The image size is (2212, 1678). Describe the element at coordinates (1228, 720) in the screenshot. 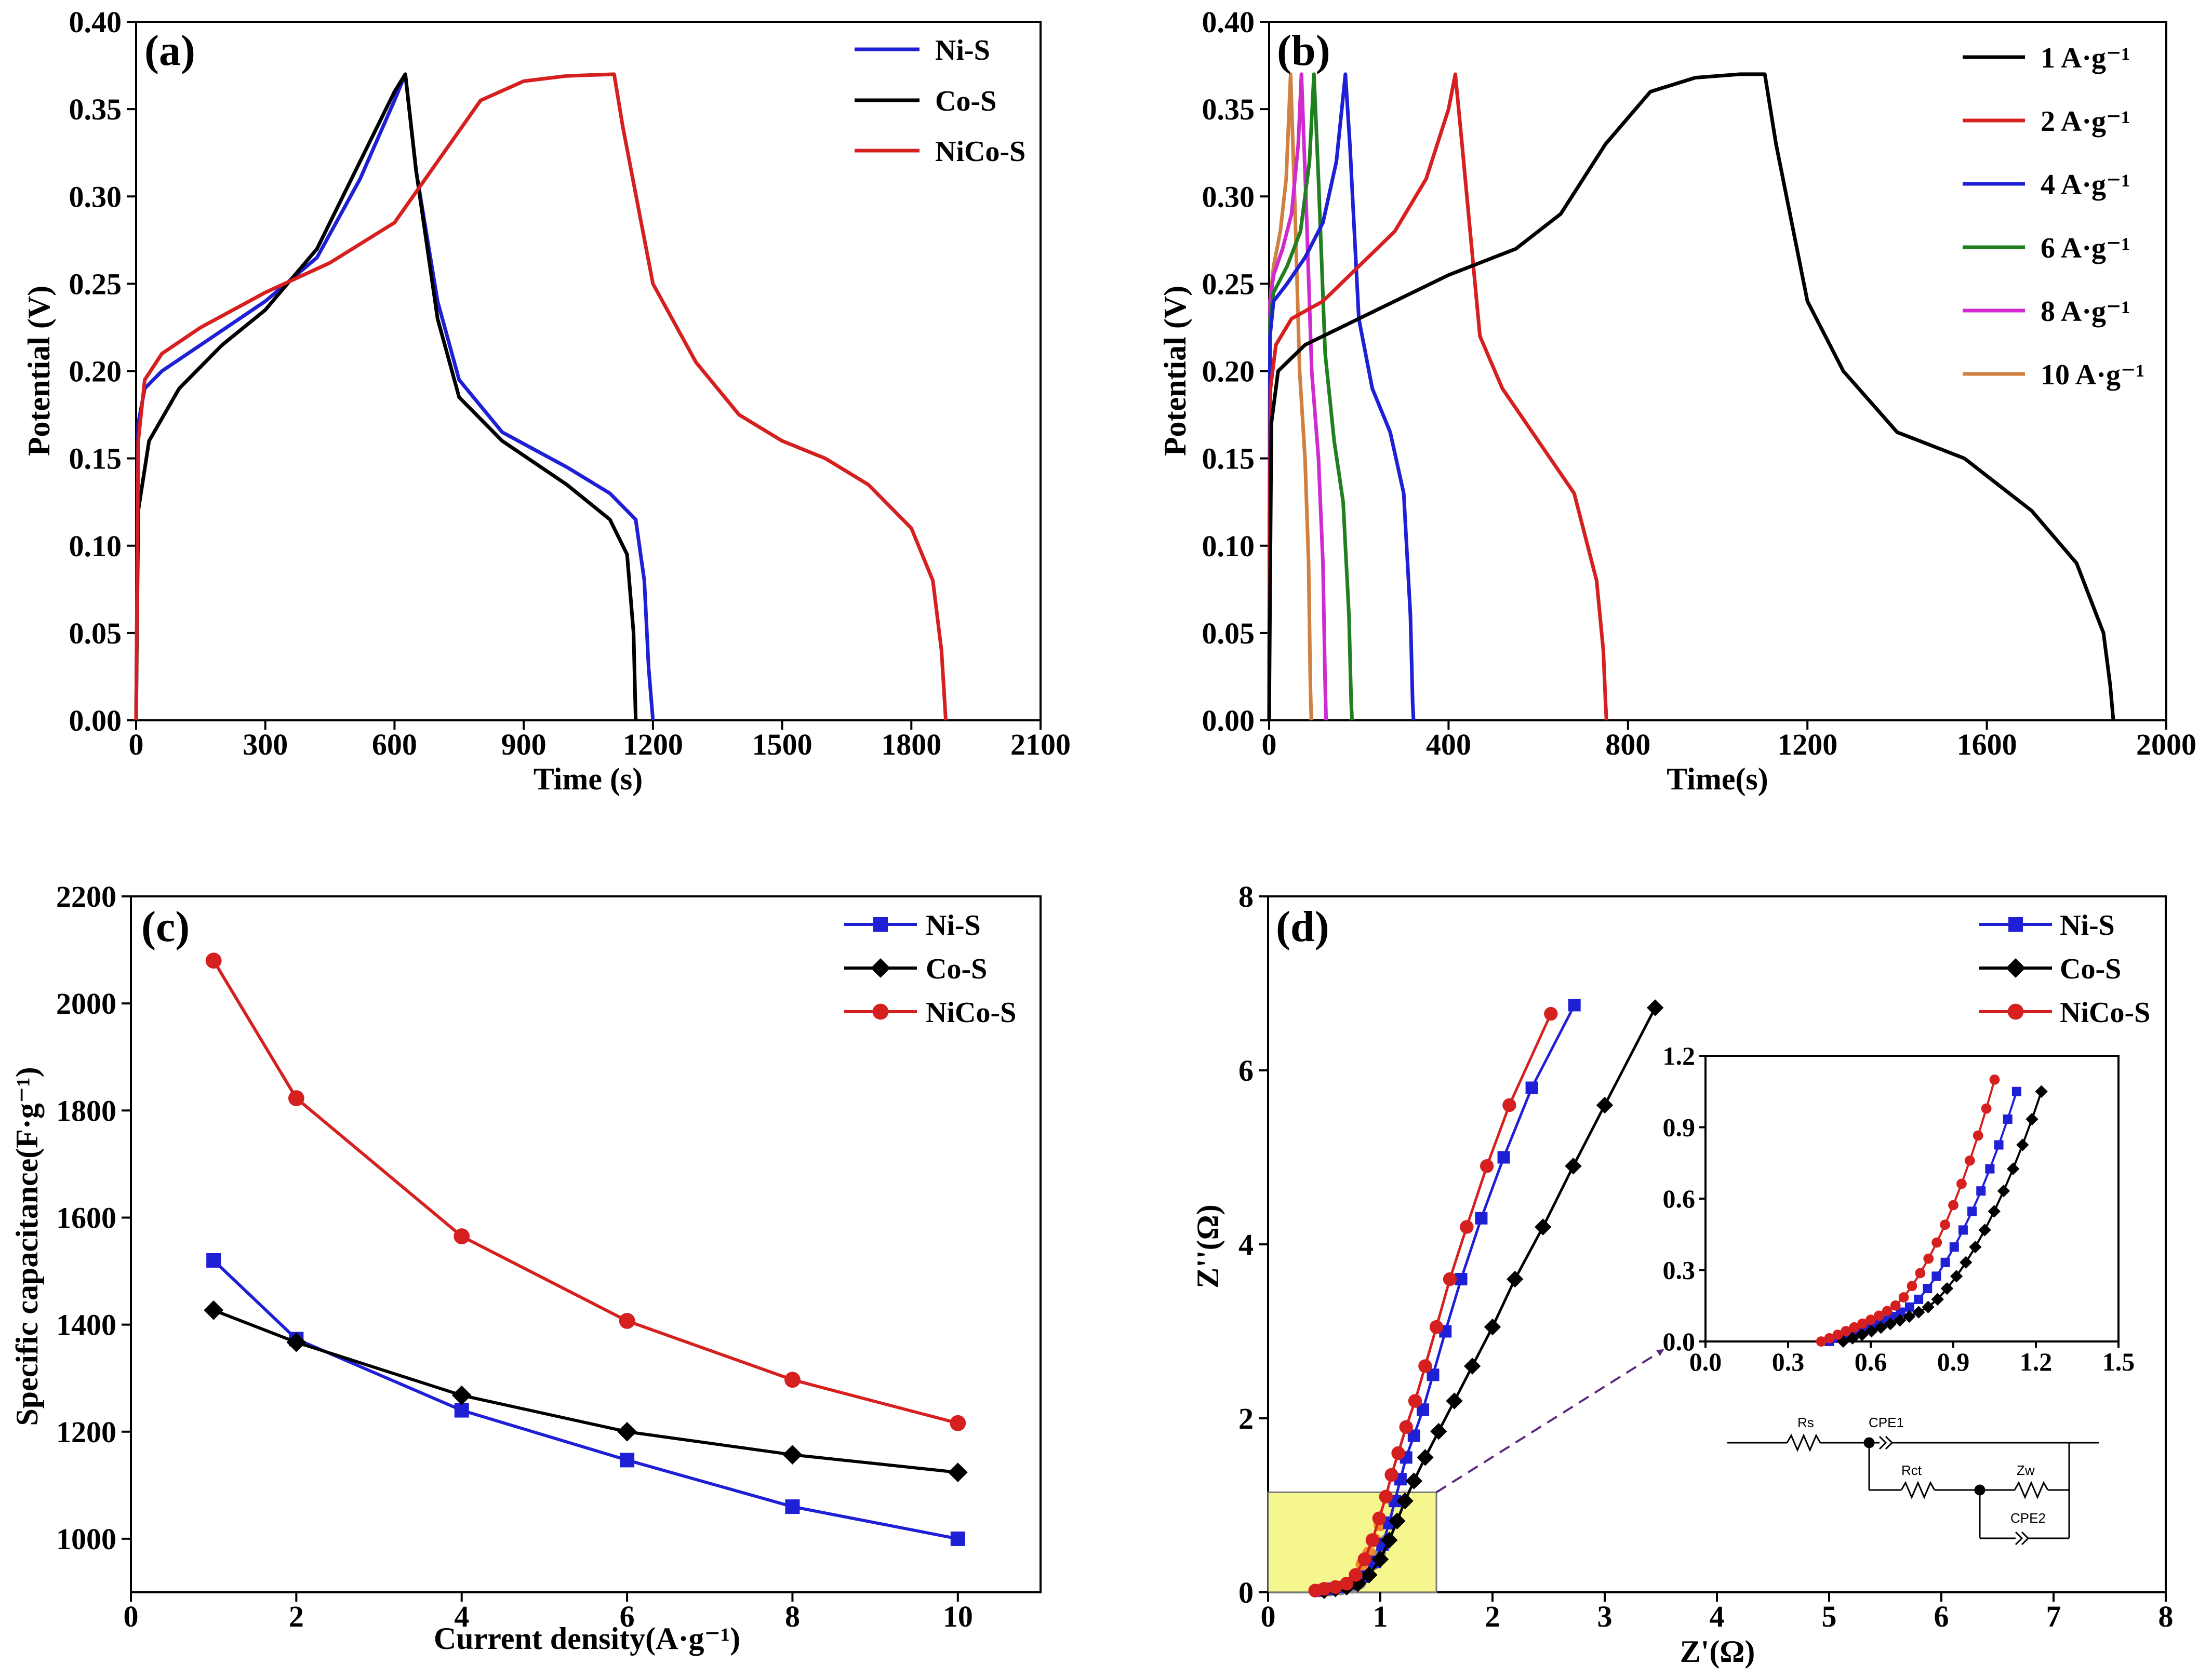

I see `y-tick-label: 0.00` at that location.